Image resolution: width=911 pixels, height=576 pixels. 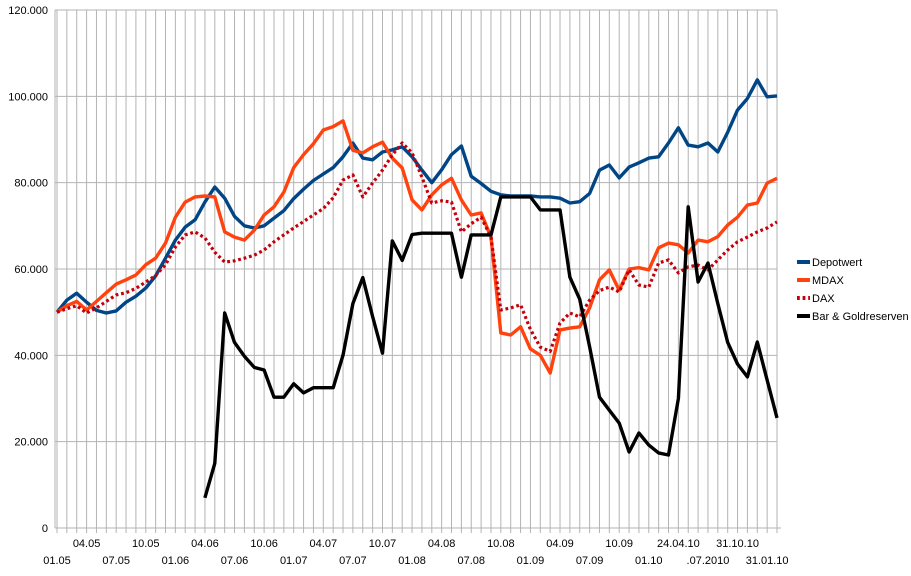 I want to click on x-tick-label-row2: 01.06, so click(x=176, y=561).